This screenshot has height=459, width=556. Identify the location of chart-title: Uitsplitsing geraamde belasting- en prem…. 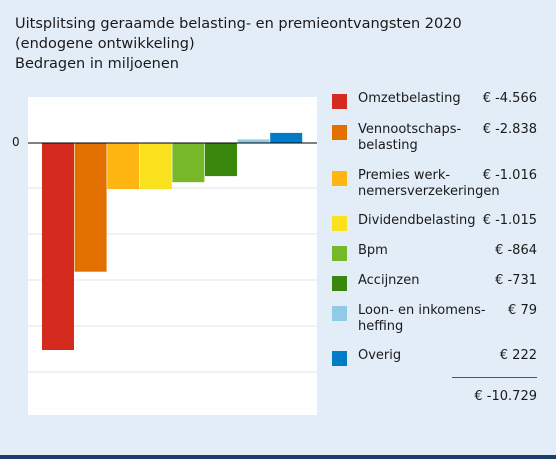
(238, 24).